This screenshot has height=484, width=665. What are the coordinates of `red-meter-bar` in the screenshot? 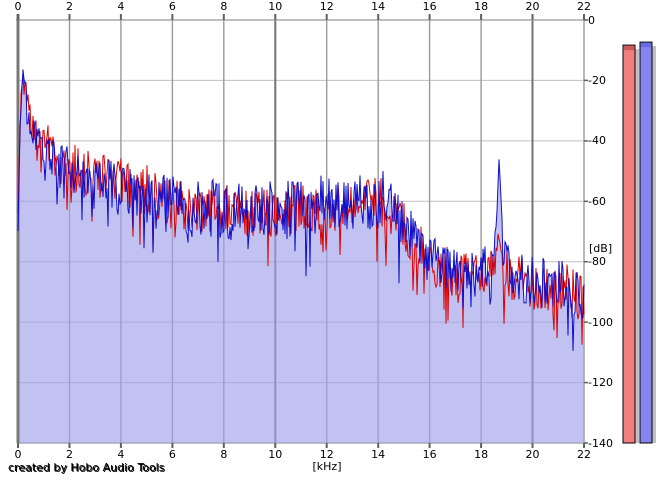 It's located at (629, 244).